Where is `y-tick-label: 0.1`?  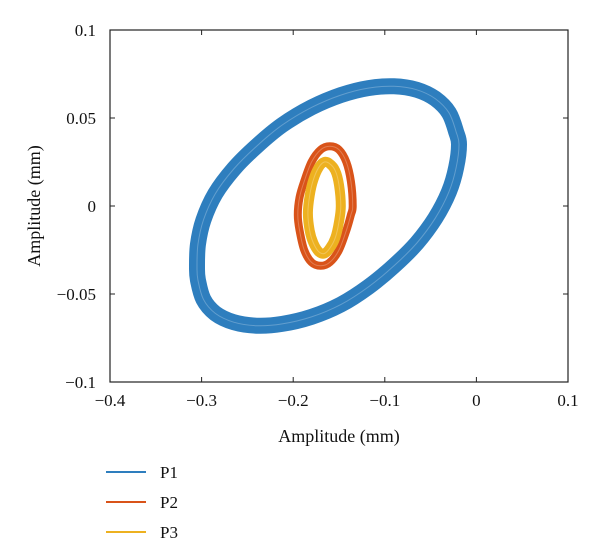
y-tick-label: 0.1 is located at coordinates (85, 30).